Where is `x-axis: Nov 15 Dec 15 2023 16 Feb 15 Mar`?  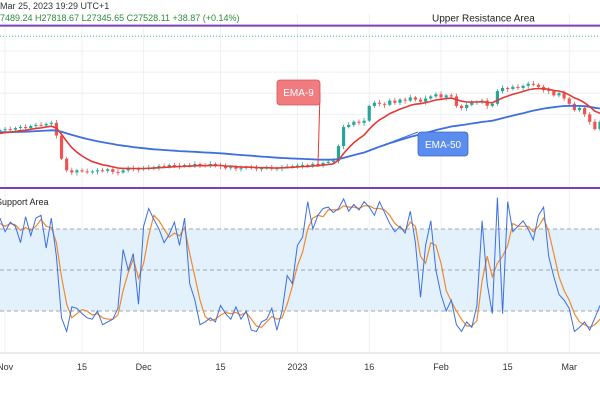
x-axis: Nov 15 Dec 15 2023 16 Feb 15 Mar is located at coordinates (288, 367).